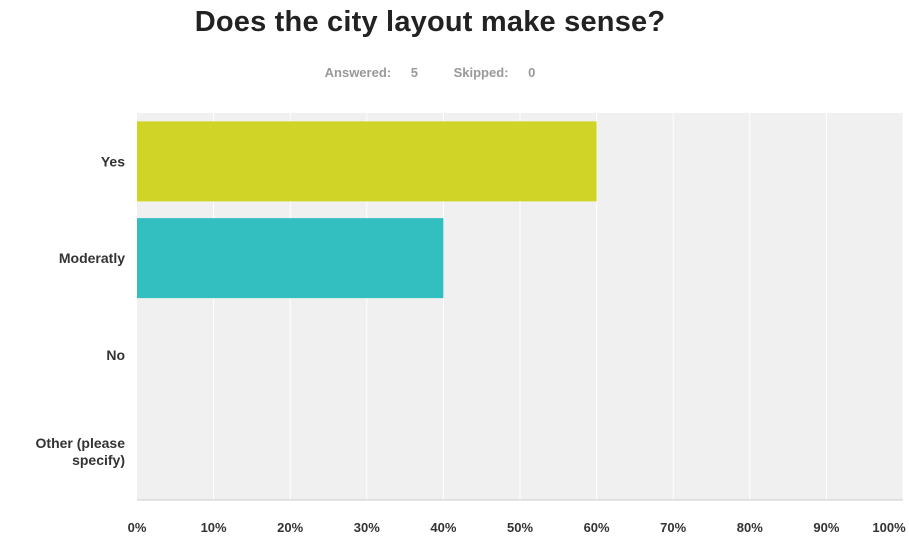  Describe the element at coordinates (532, 72) in the screenshot. I see `skipped-value: 0` at that location.